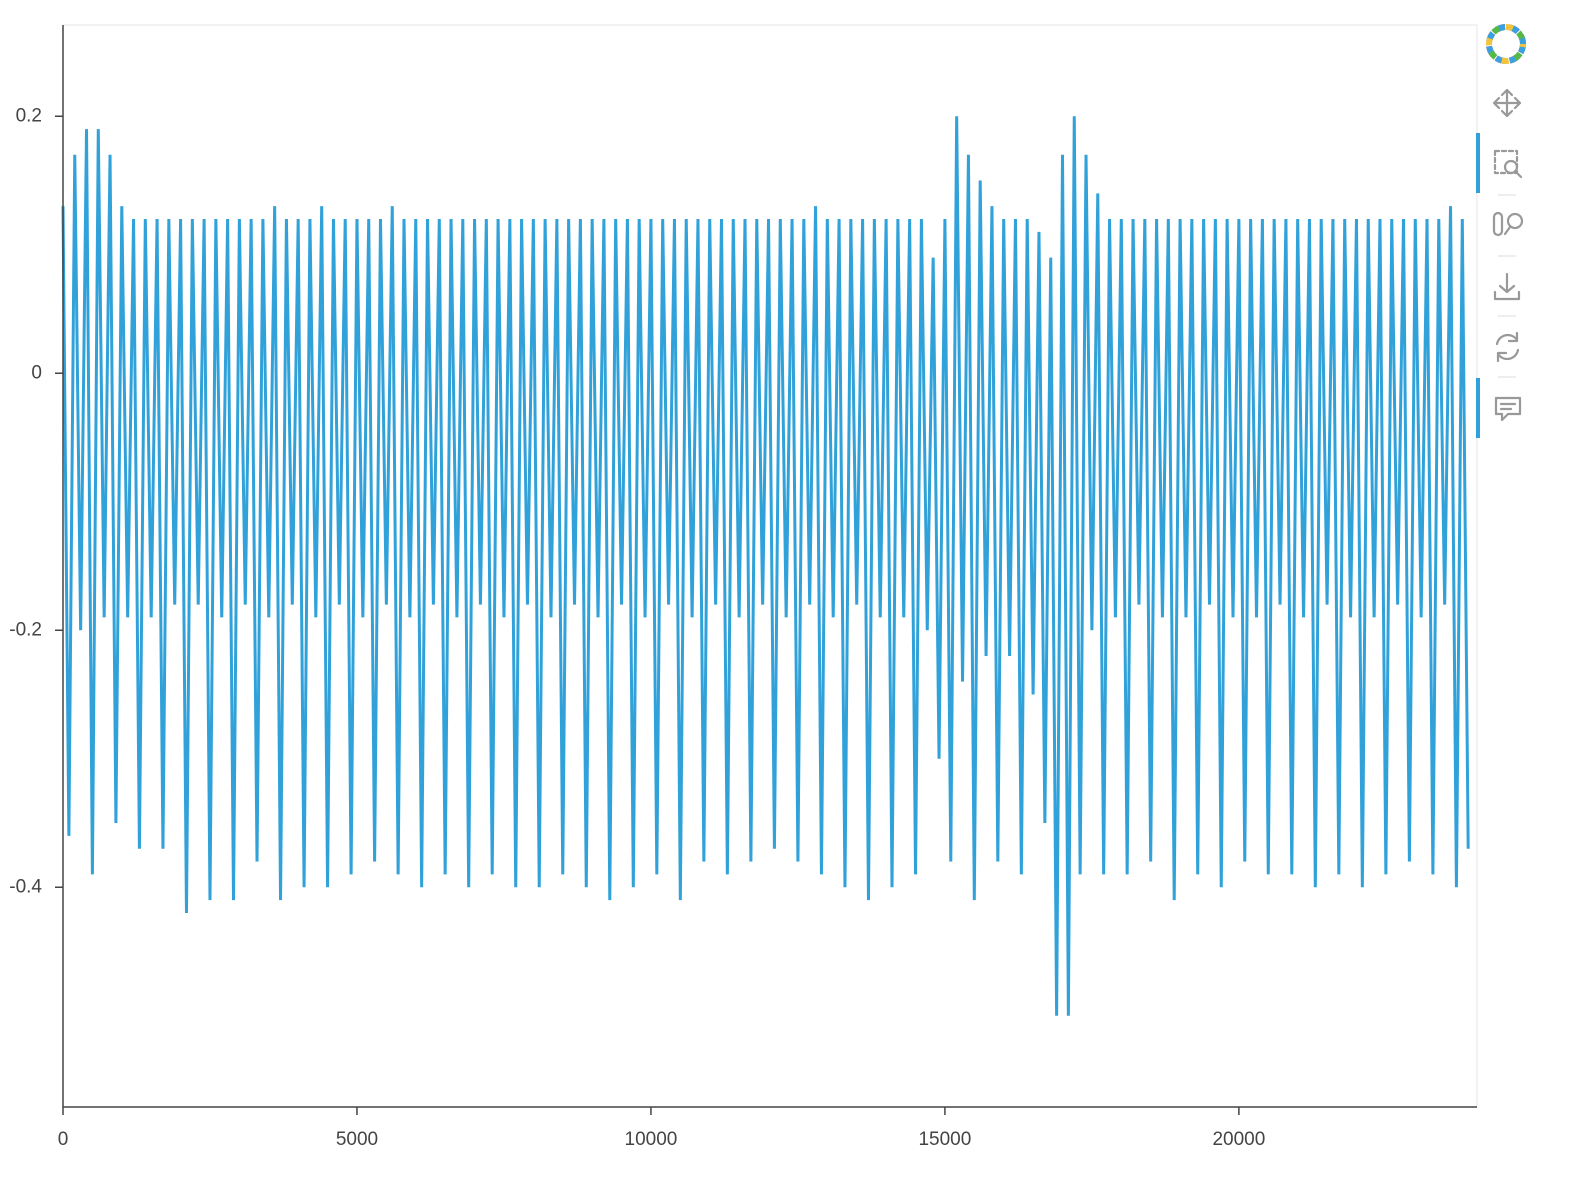  What do you see at coordinates (1238, 1139) in the screenshot?
I see `x-tick-label: 20000` at bounding box center [1238, 1139].